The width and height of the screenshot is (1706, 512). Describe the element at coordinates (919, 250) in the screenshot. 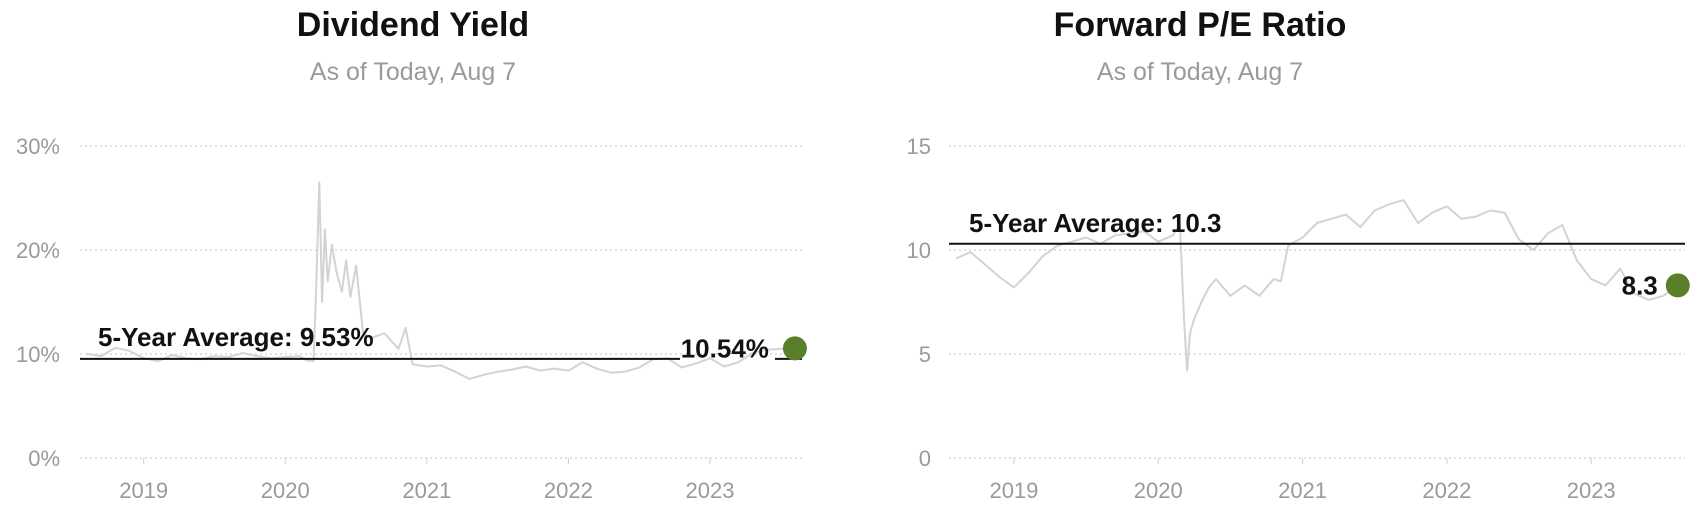

I see `y-tick-label: 10` at that location.